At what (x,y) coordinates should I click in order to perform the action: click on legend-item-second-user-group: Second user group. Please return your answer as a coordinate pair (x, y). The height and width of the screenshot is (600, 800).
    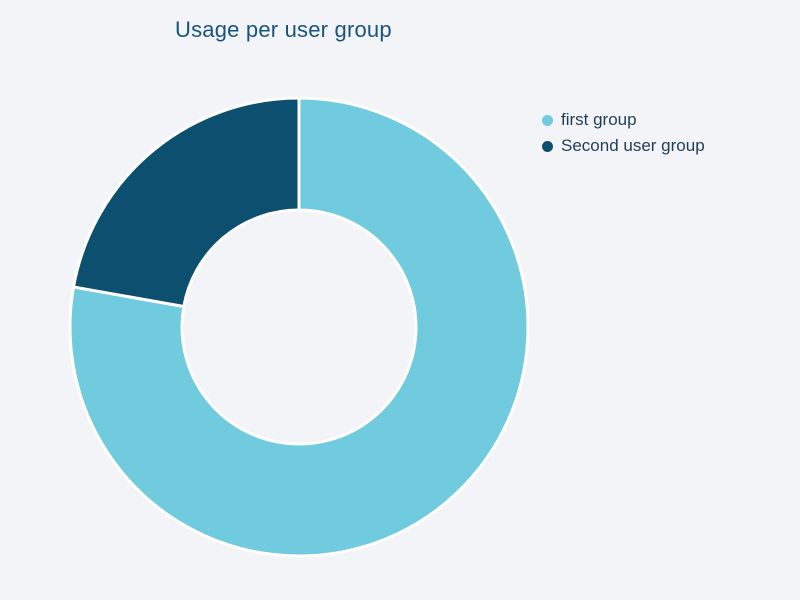
    Looking at the image, I should click on (623, 146).